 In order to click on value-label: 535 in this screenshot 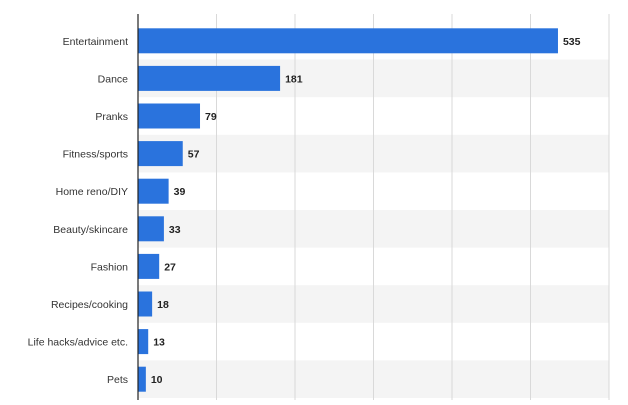, I will do `click(572, 42)`.